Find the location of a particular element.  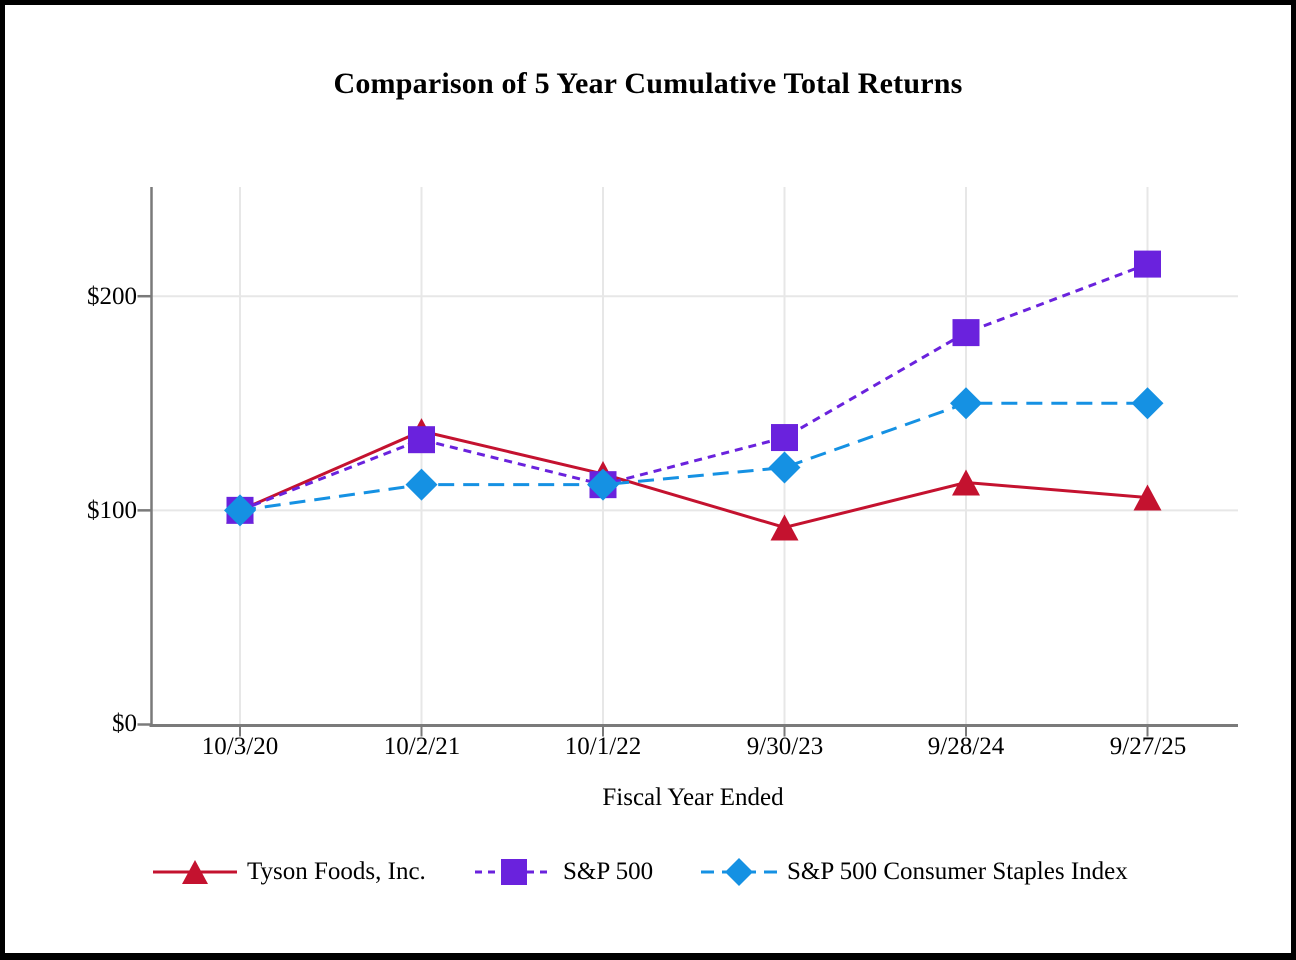

sp500-legend-marker-icon is located at coordinates (514, 872).